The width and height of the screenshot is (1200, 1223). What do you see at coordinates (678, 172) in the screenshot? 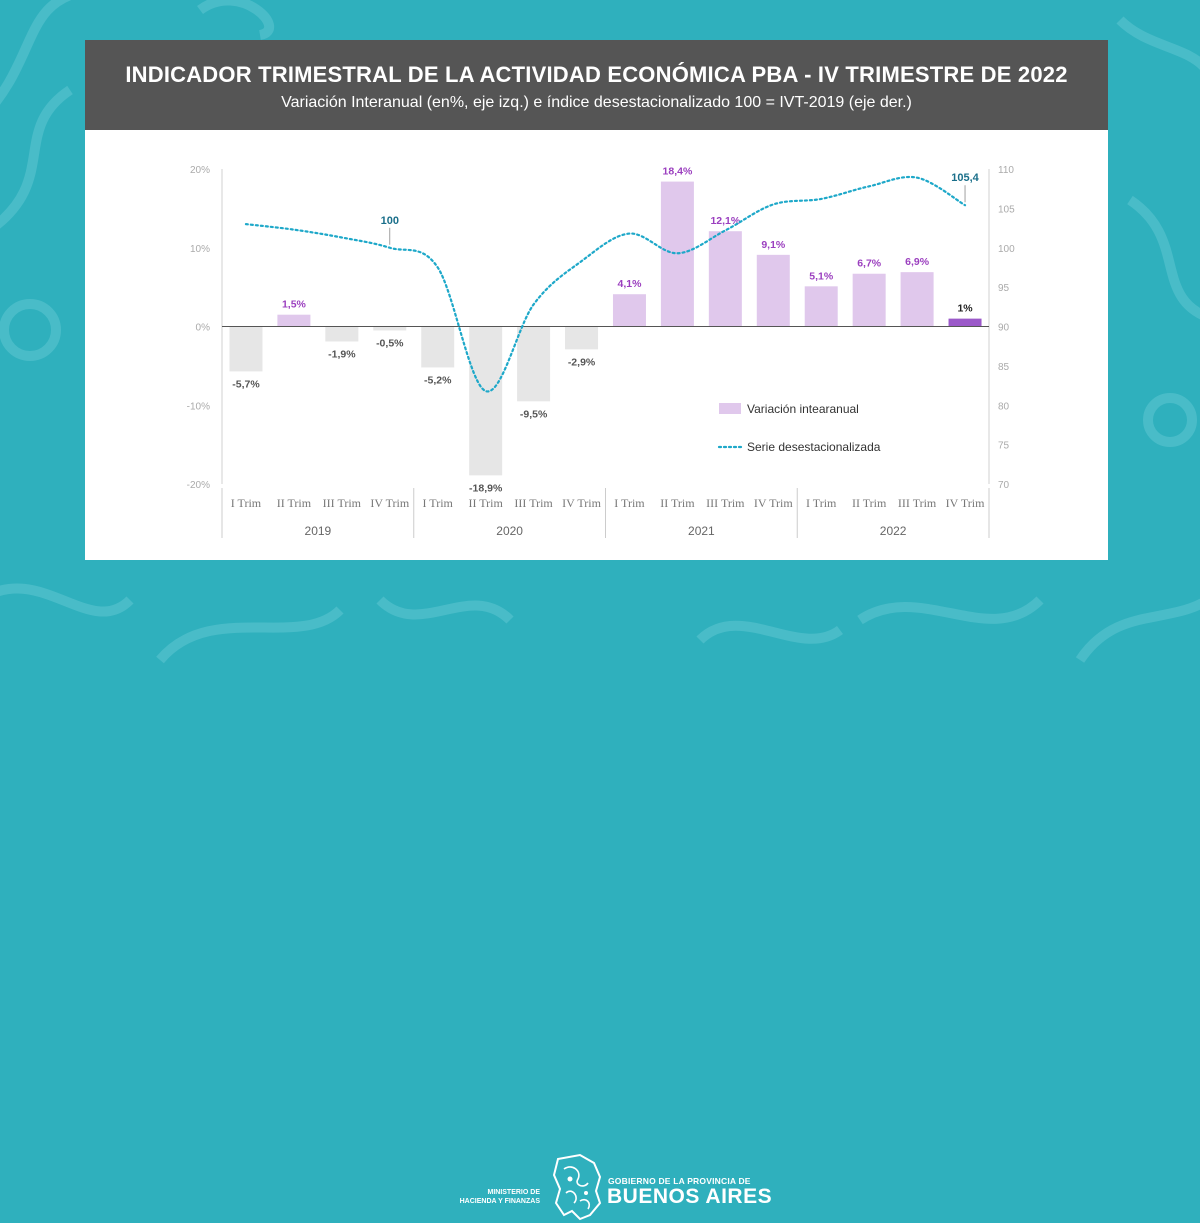
I see `bar-data-label: 18,4%` at bounding box center [678, 172].